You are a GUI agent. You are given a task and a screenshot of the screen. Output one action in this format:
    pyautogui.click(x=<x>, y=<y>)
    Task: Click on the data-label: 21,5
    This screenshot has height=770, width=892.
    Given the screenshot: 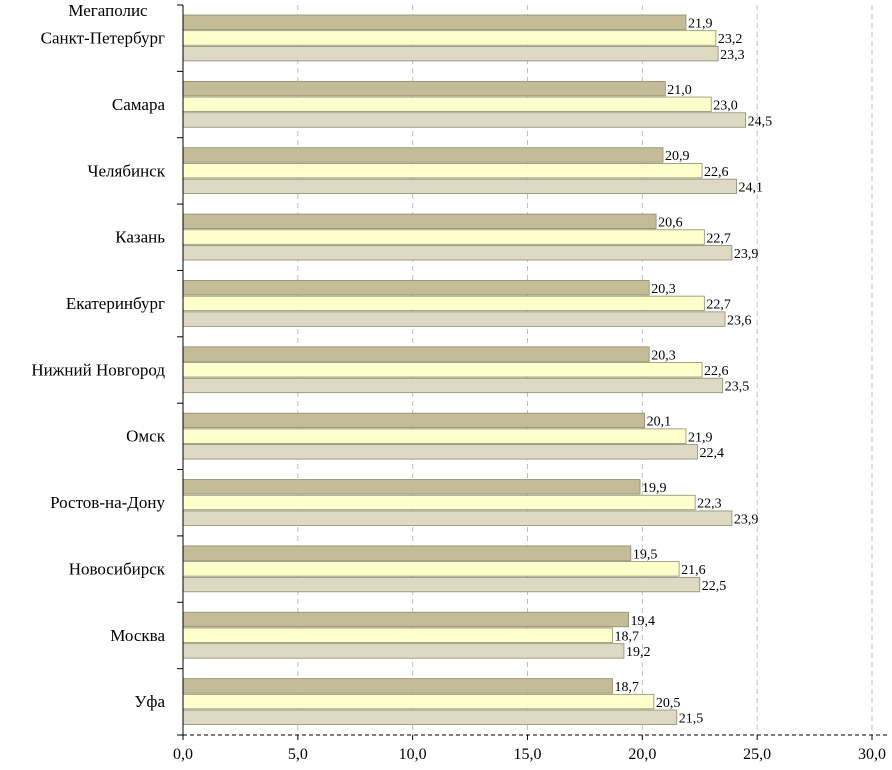 What is the action you would take?
    pyautogui.click(x=691, y=719)
    